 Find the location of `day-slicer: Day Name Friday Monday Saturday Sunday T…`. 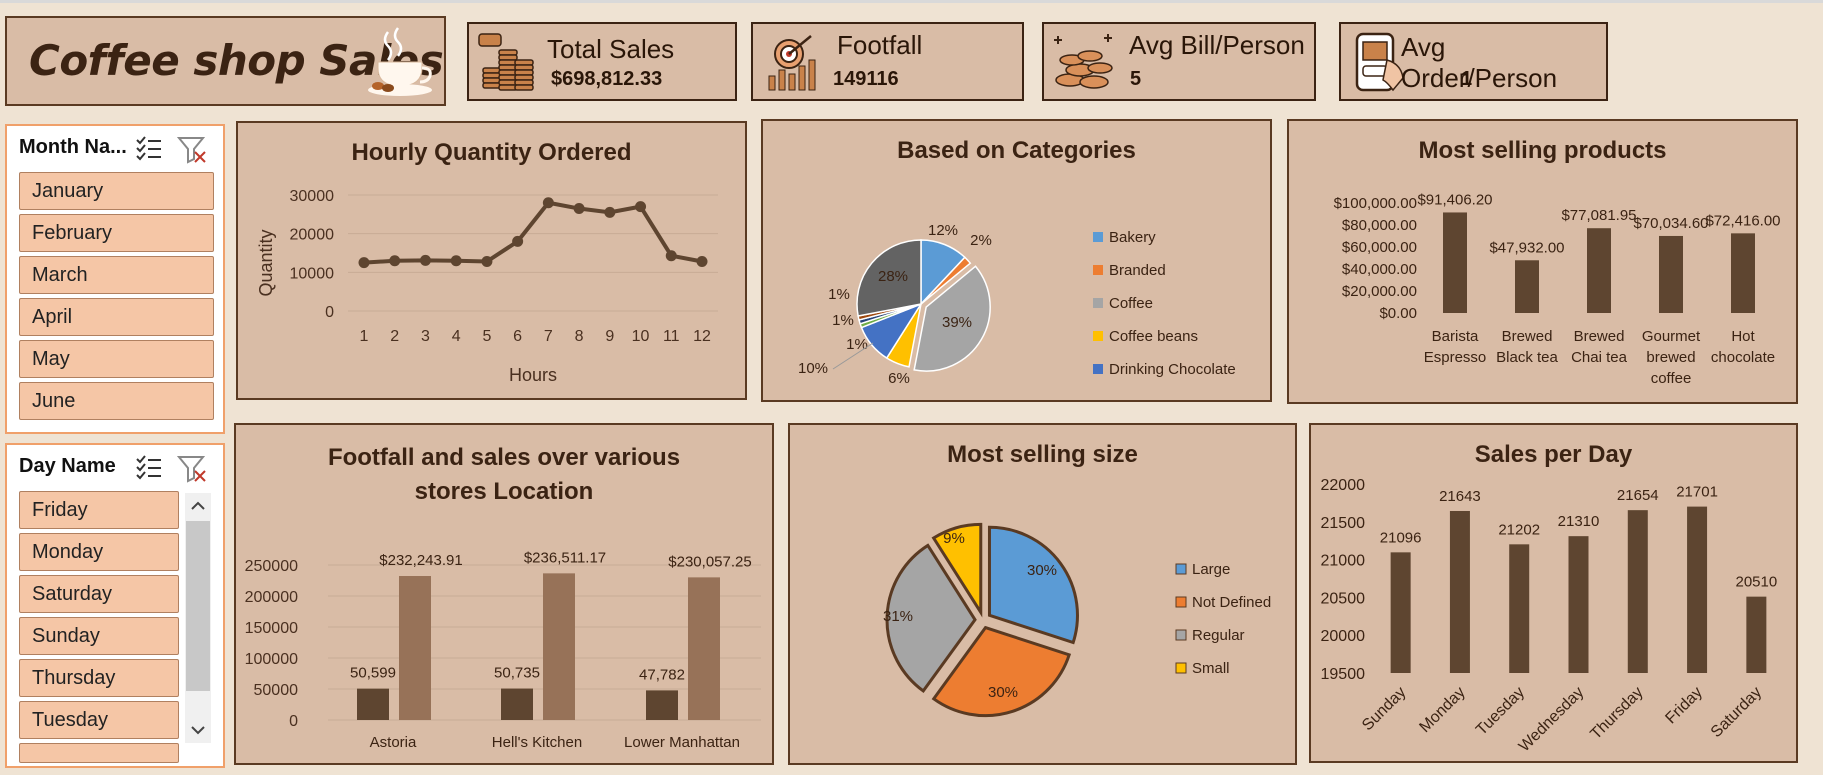

day-slicer: Day Name Friday Monday Saturday Sunday T… is located at coordinates (115, 605).